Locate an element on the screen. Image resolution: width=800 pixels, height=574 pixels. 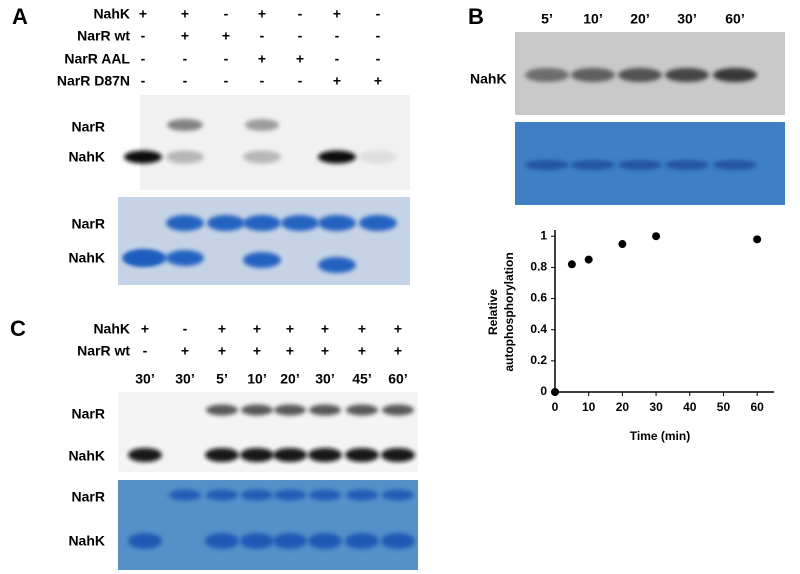
x-tick-label: 60 is located at coordinates (757, 407).